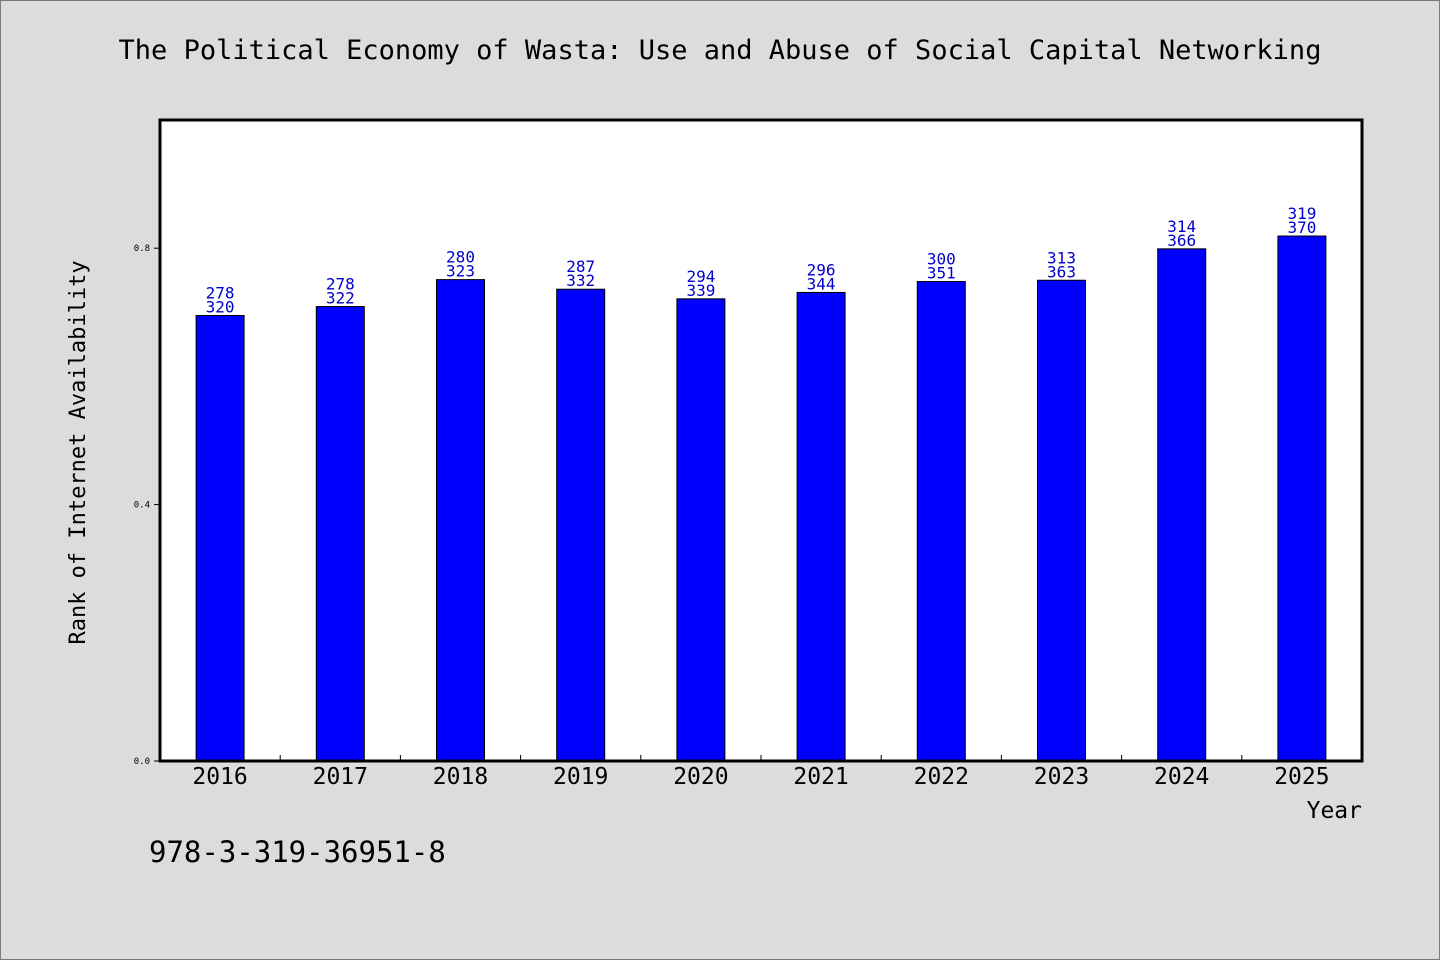 This screenshot has width=1440, height=960. Describe the element at coordinates (460, 257) in the screenshot. I see `data-label-top-2018: 280` at that location.